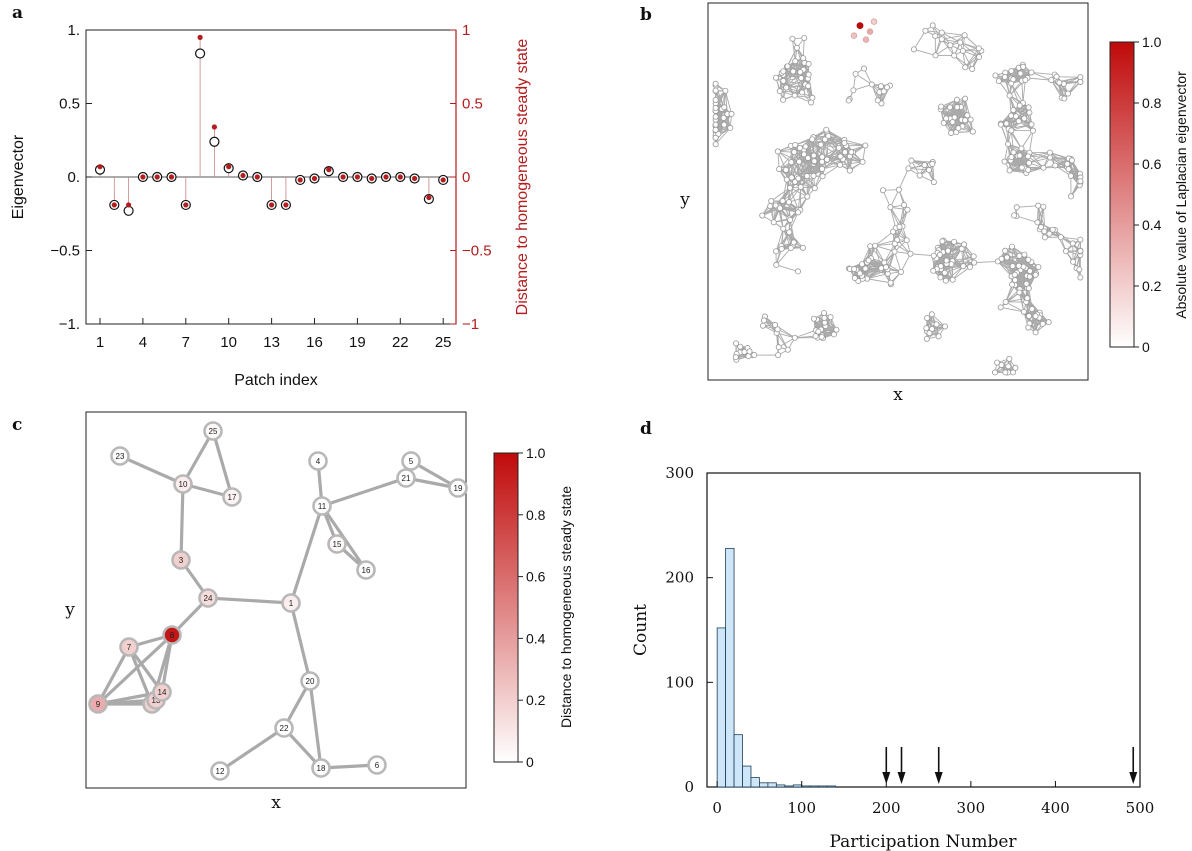 The width and height of the screenshot is (1192, 851). I want to click on patch-node-label: 1, so click(291, 603).